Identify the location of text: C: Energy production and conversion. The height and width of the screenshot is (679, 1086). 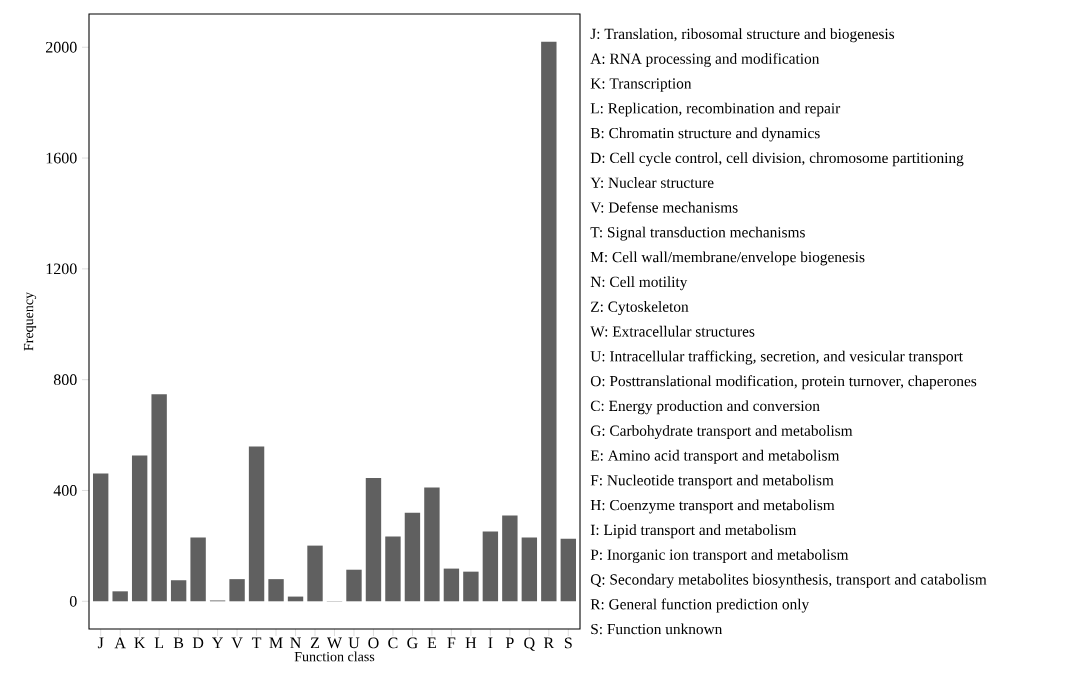
(705, 407).